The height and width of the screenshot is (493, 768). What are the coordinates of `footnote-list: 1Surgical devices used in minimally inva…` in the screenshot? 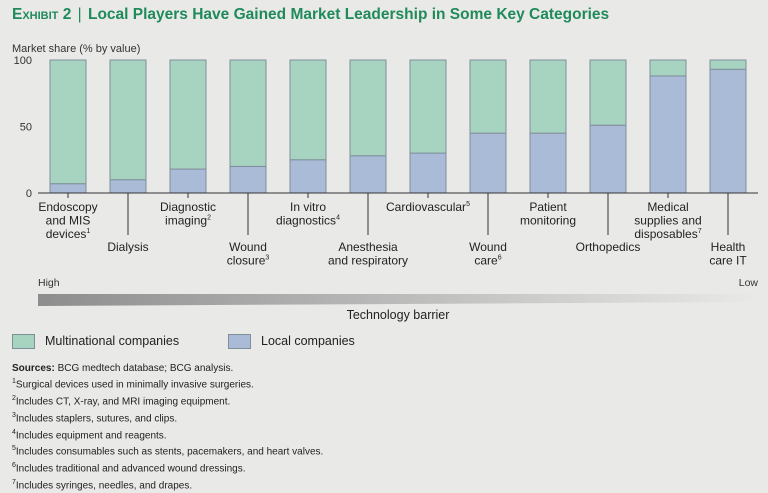 It's located at (167, 433).